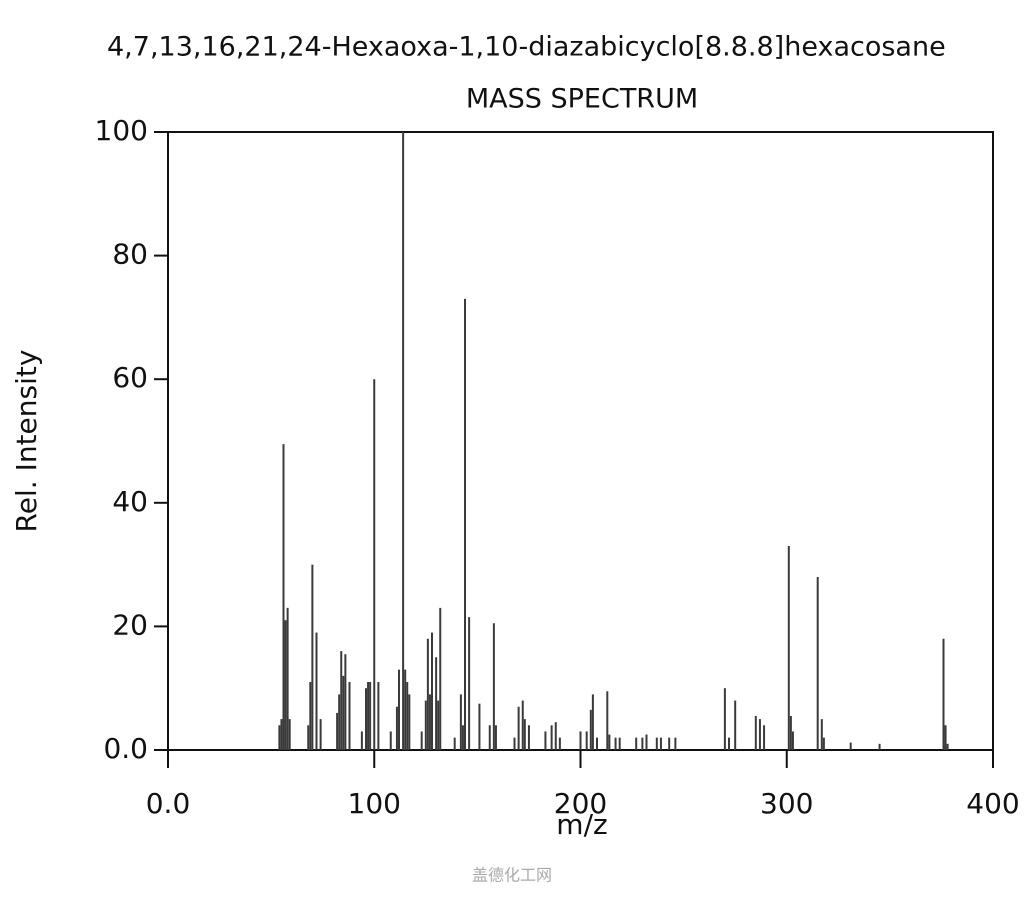  What do you see at coordinates (374, 803) in the screenshot?
I see `x-tick-label: 100` at bounding box center [374, 803].